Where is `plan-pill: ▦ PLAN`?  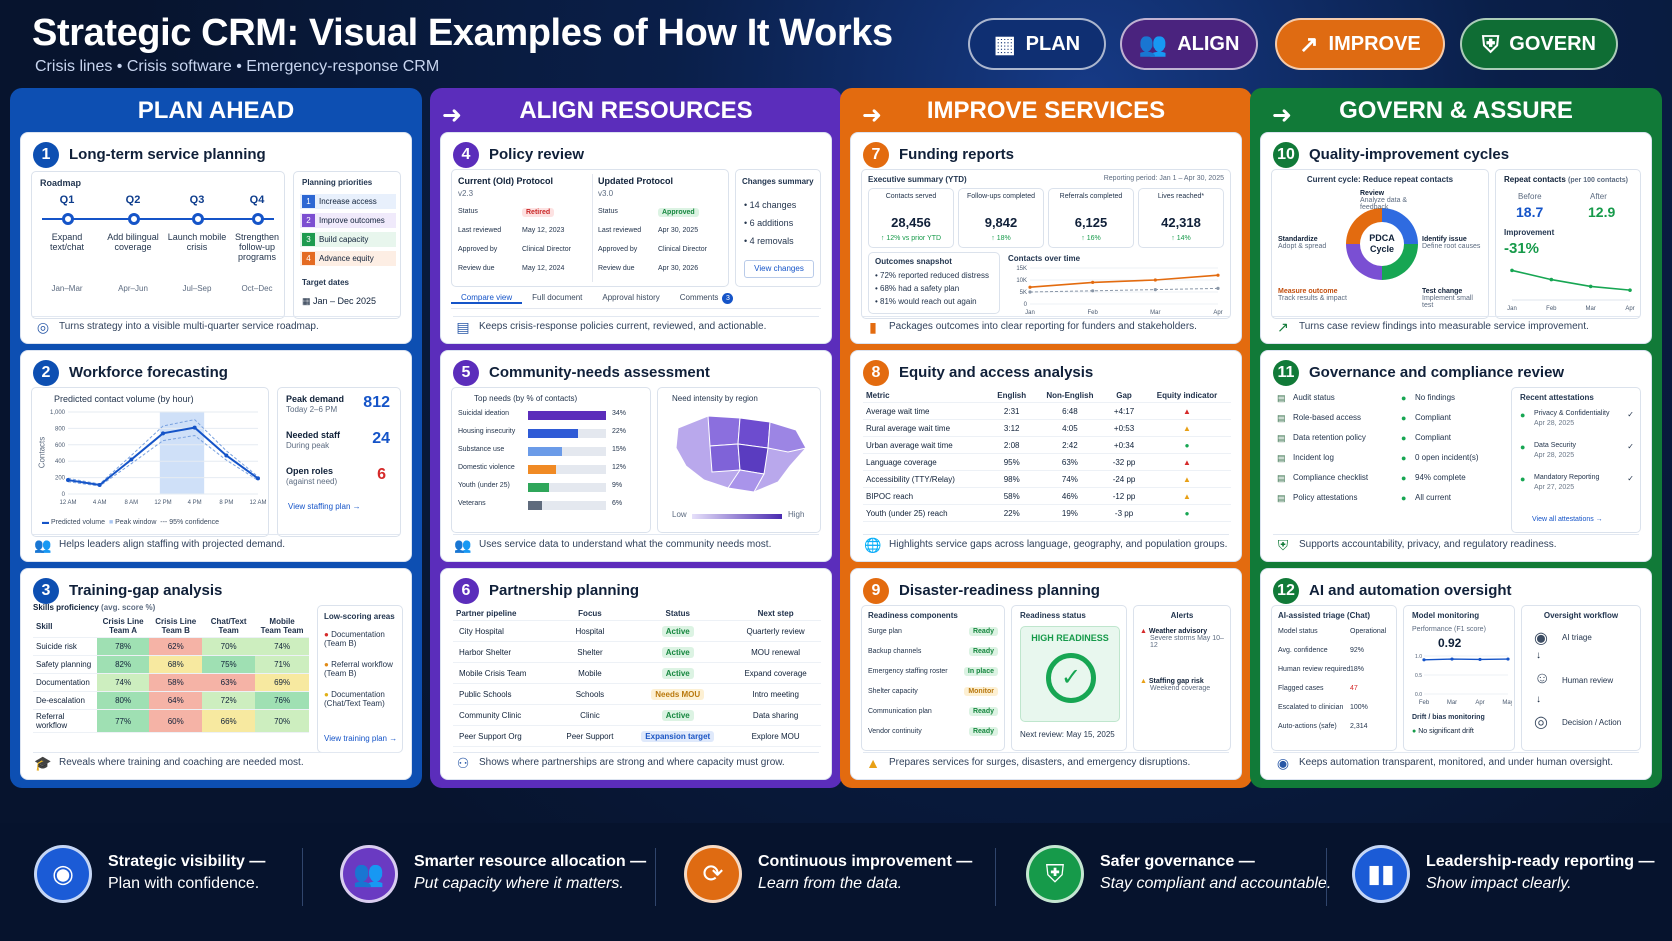
plan-pill: ▦ PLAN is located at coordinates (1037, 44).